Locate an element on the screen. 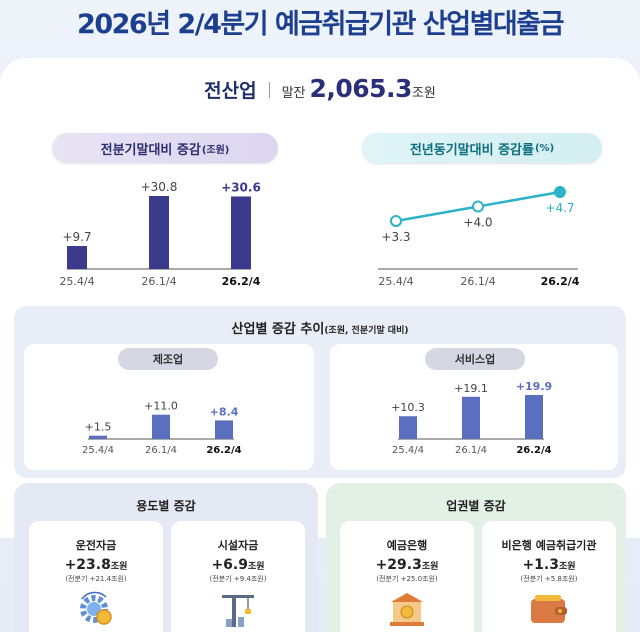 This screenshot has width=640, height=632. item-value-line: +29.3조원 is located at coordinates (407, 563).